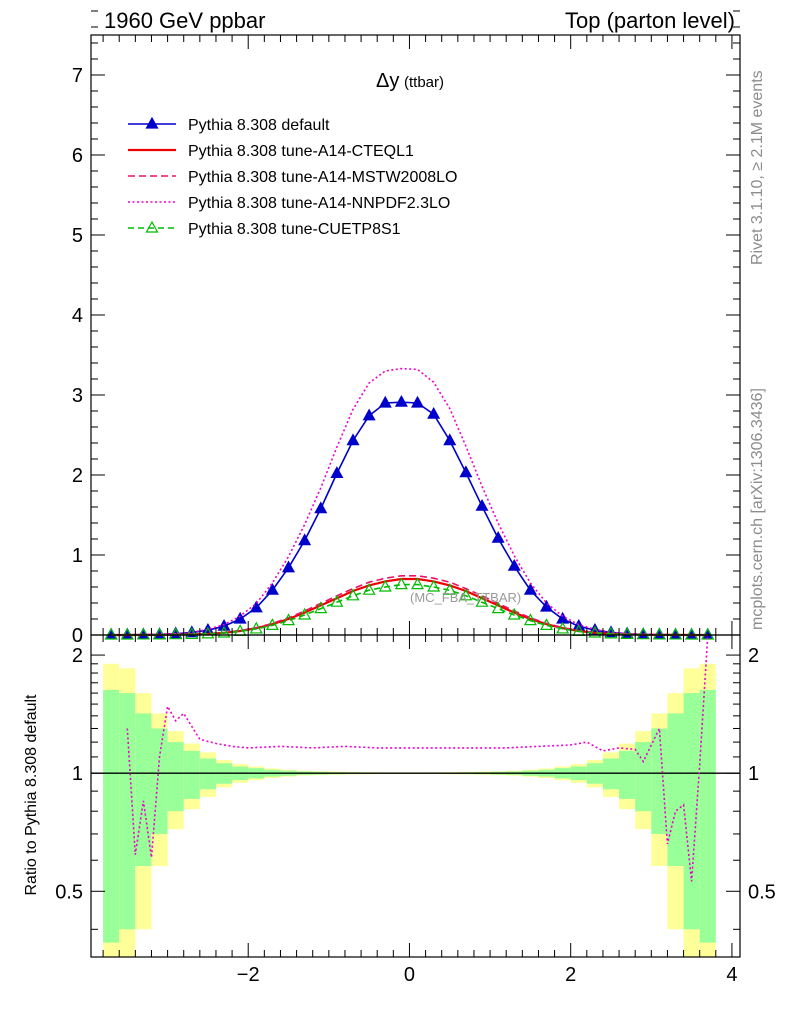 The width and height of the screenshot is (786, 1024). What do you see at coordinates (410, 81) in the screenshot?
I see `plot-title: Δy (ttbar)` at bounding box center [410, 81].